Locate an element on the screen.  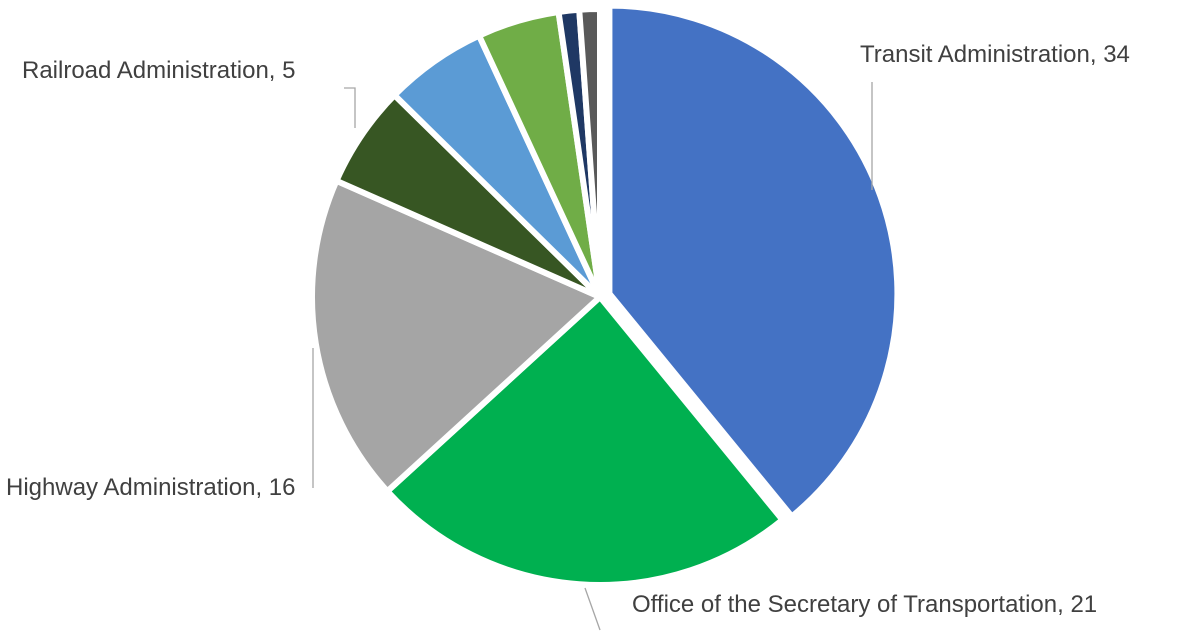
data-label-3: Highway Administration, 16 is located at coordinates (150, 487).